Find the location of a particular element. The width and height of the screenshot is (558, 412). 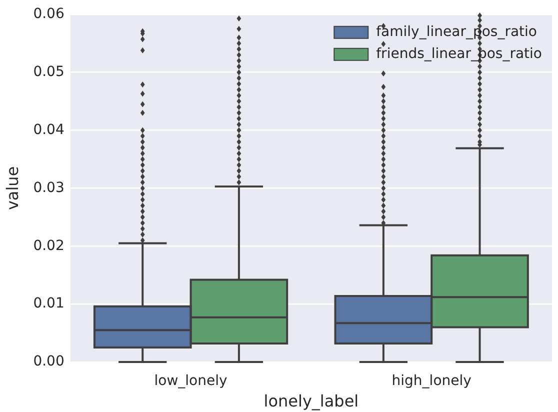

x-axis-title: lonely_label is located at coordinates (311, 401).